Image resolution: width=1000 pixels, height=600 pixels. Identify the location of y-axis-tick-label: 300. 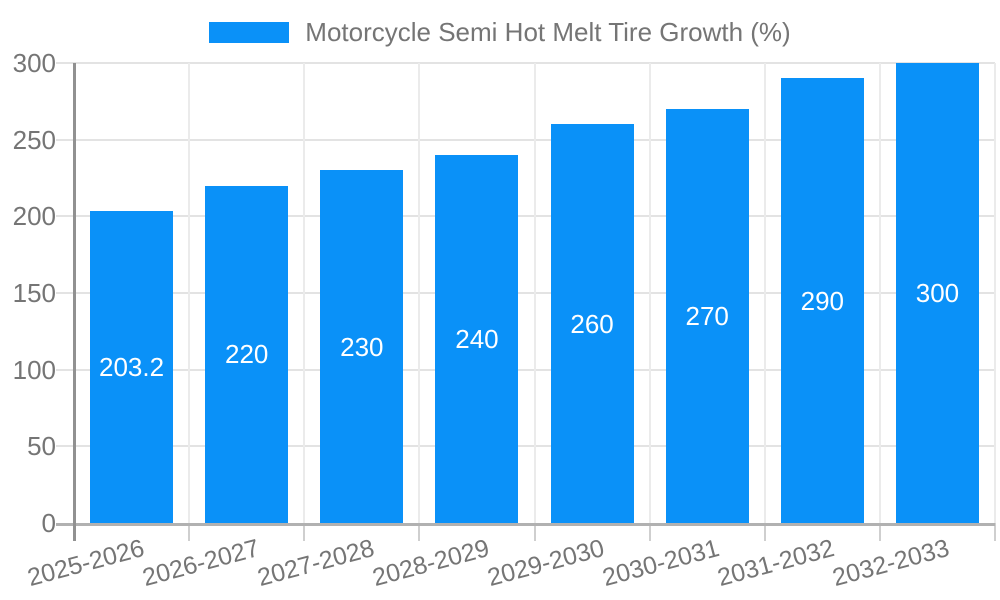
(34, 63).